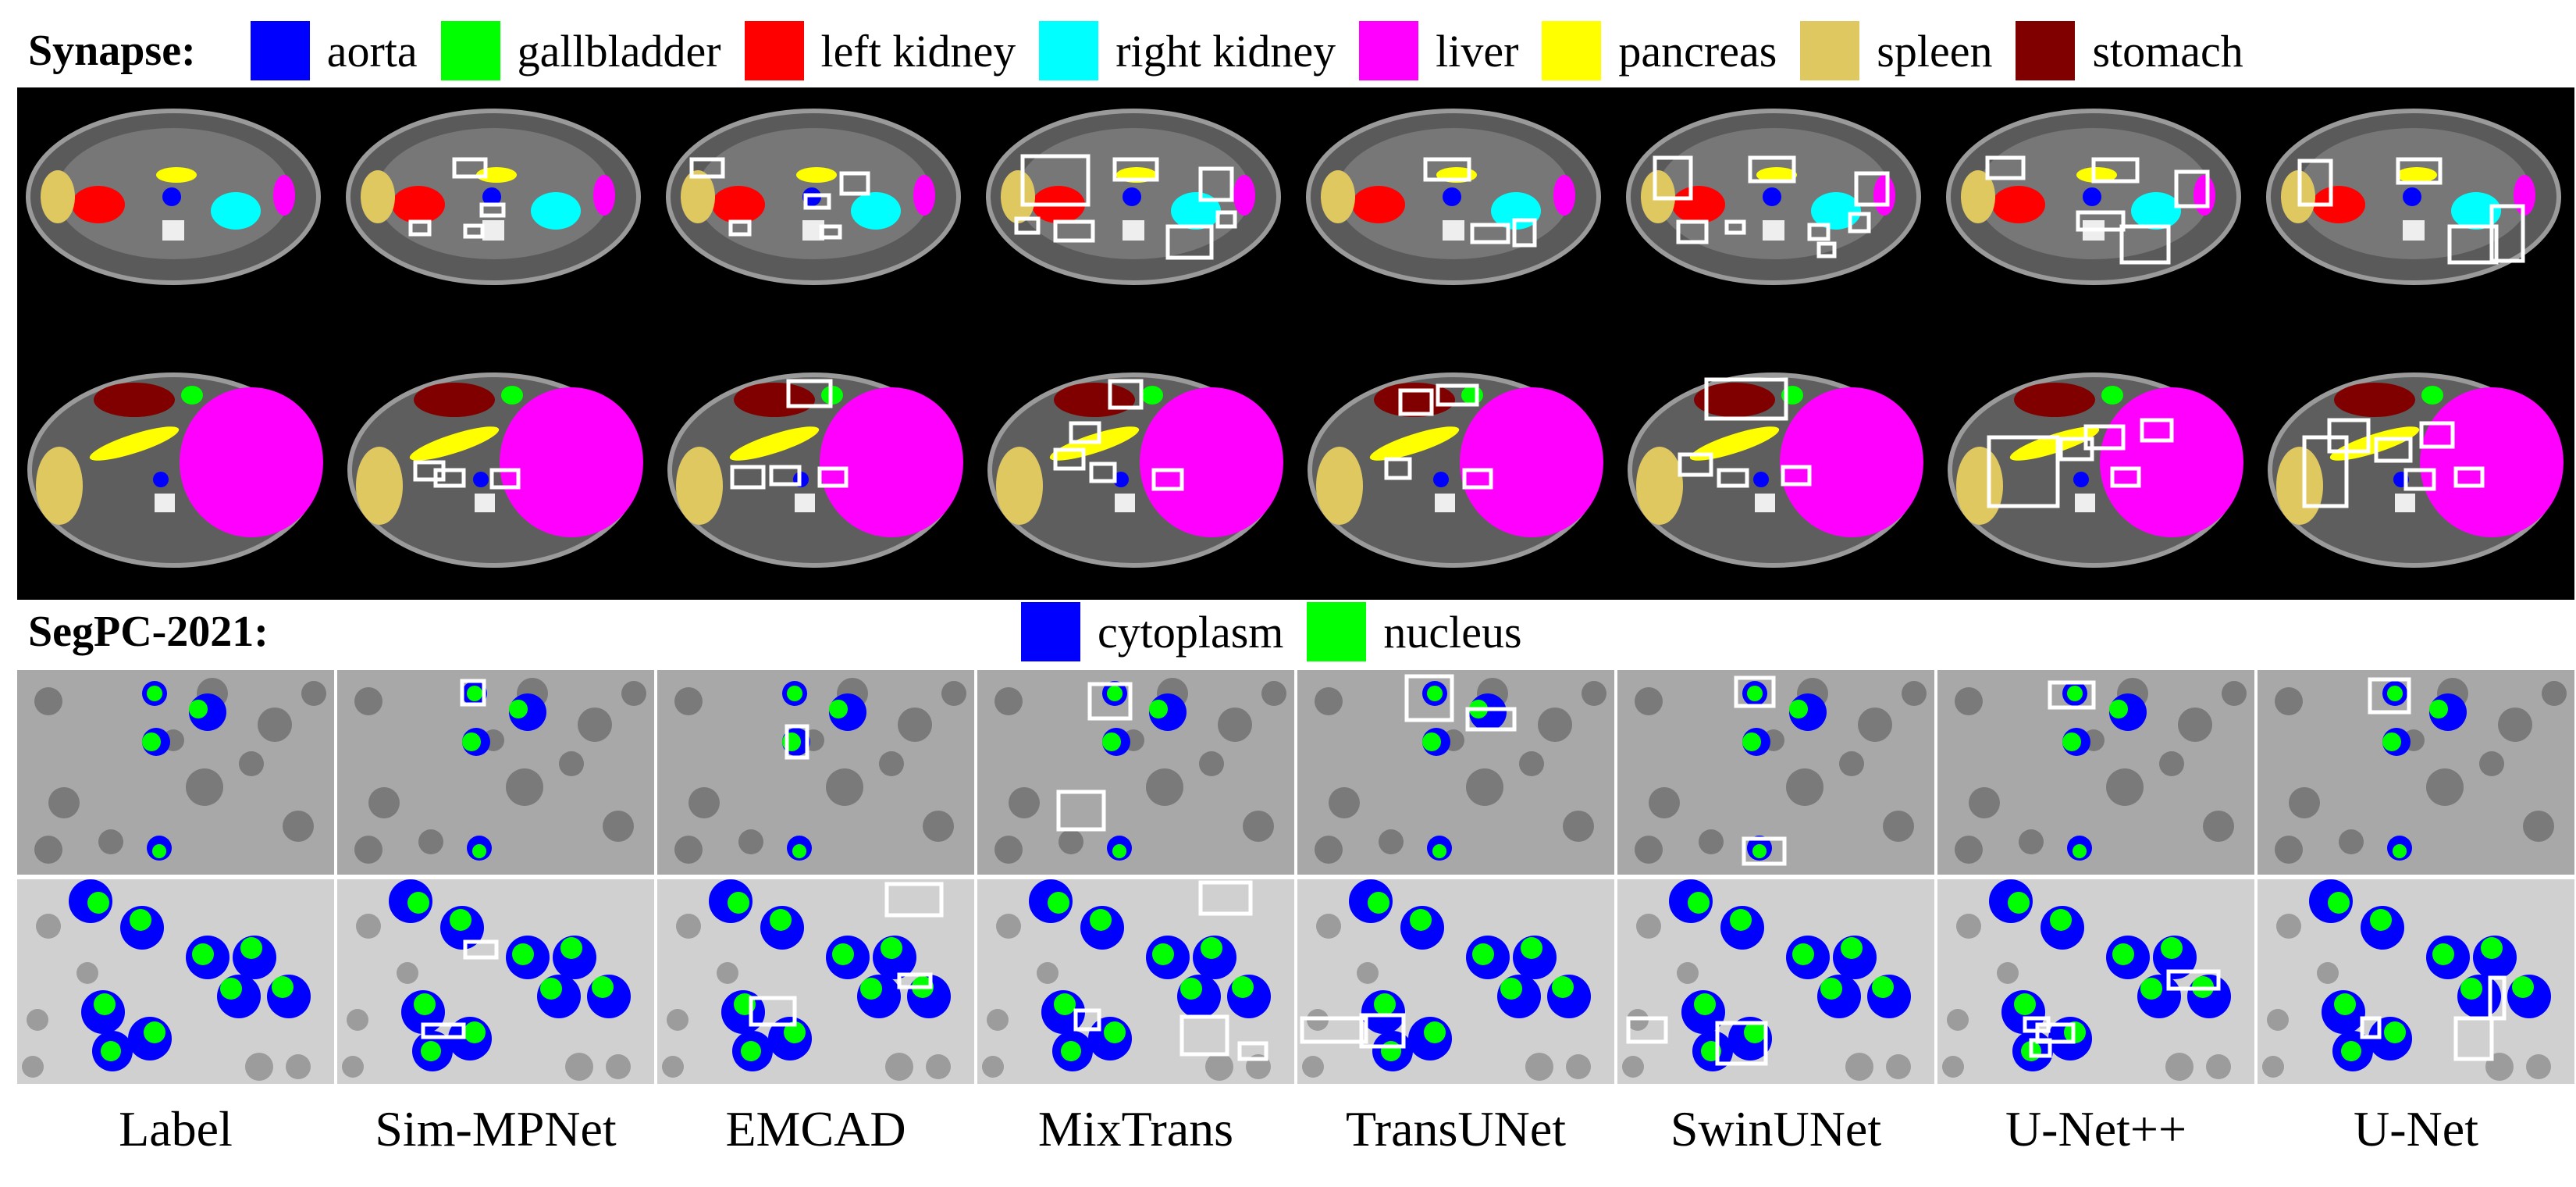 This screenshot has width=2576, height=1187. Describe the element at coordinates (1414, 631) in the screenshot. I see `legend-item-nucleus: nucleus` at that location.